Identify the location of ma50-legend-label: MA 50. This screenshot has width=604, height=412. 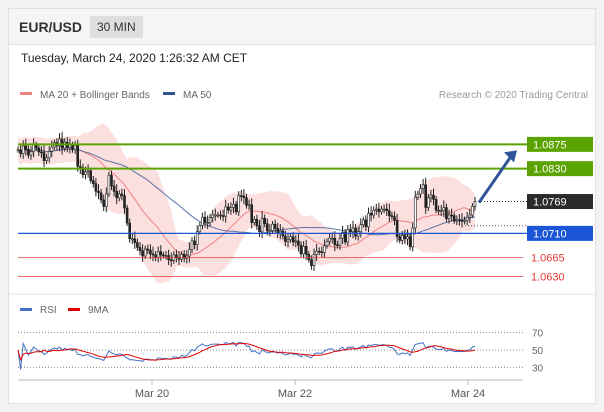
(197, 95).